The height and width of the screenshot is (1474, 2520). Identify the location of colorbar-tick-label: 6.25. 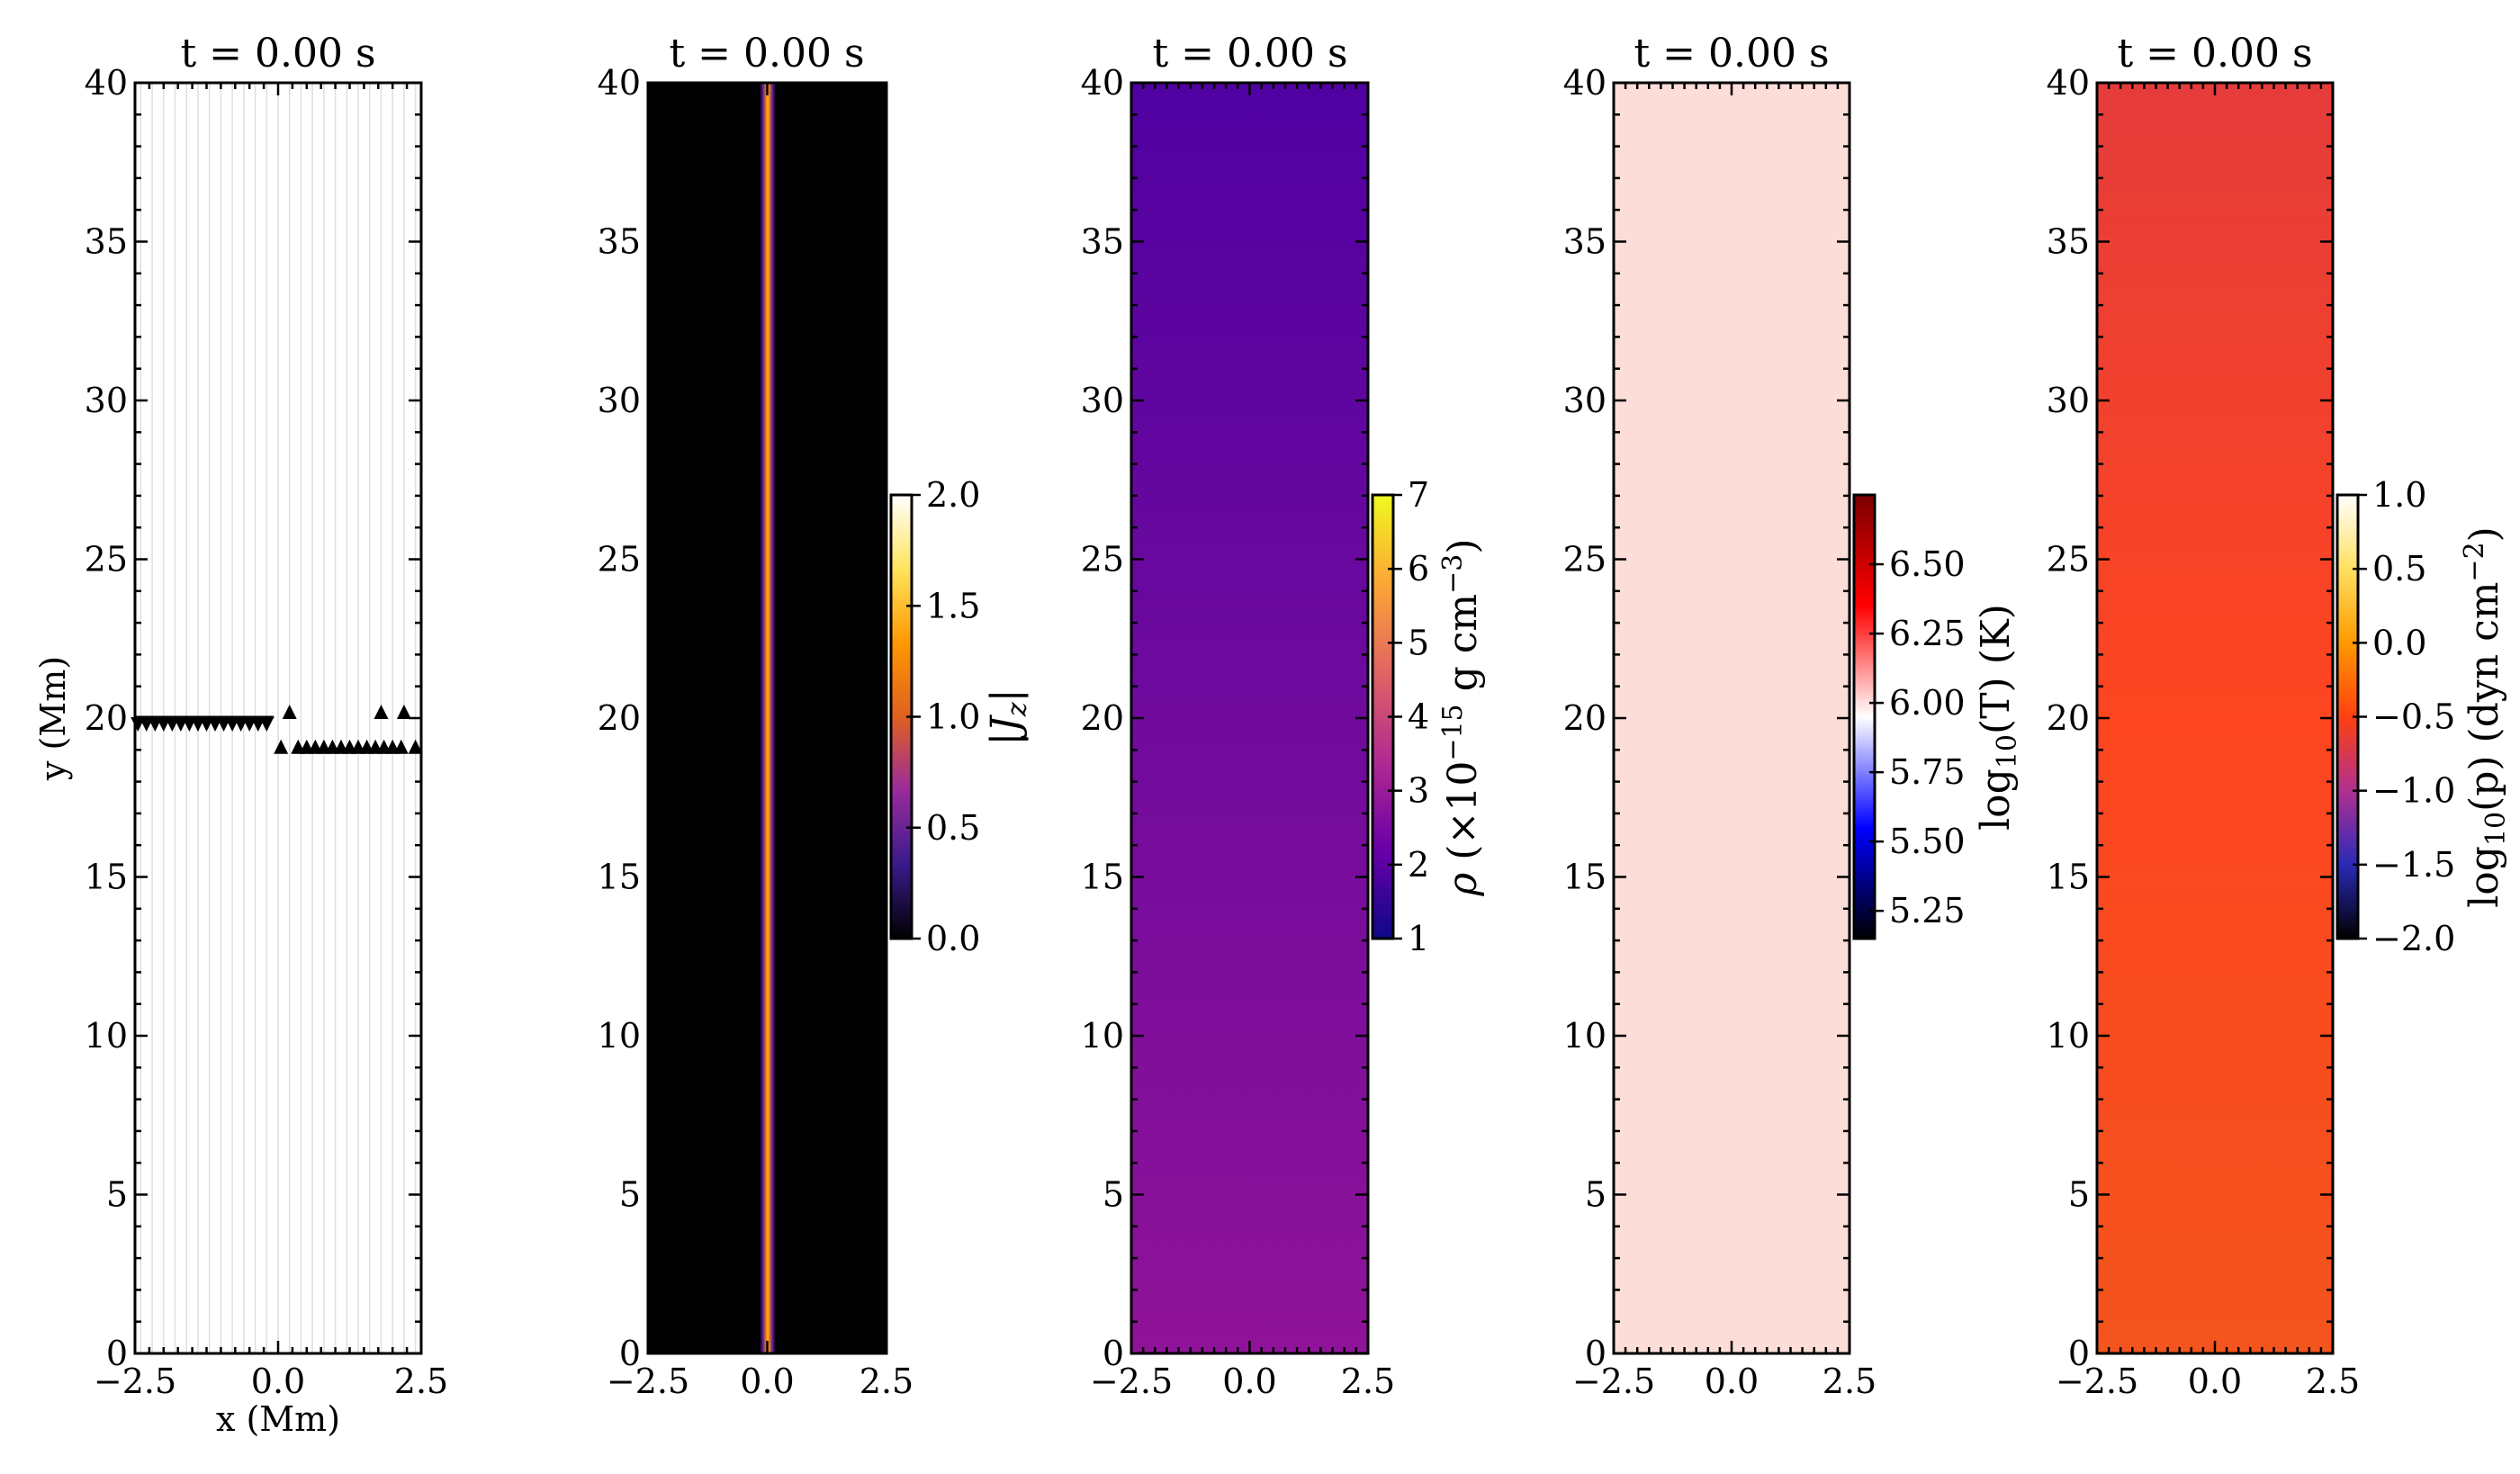
(1928, 633).